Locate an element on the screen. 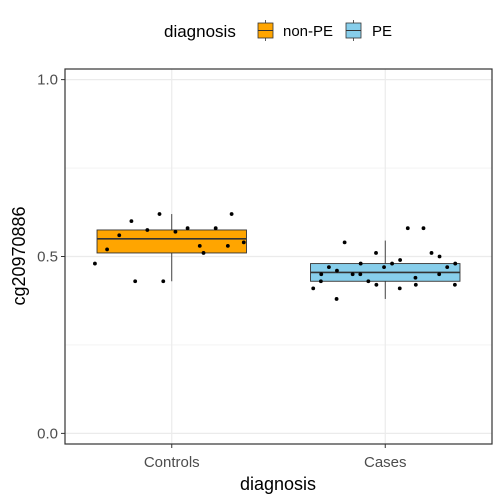  box-iqr is located at coordinates (171, 241).